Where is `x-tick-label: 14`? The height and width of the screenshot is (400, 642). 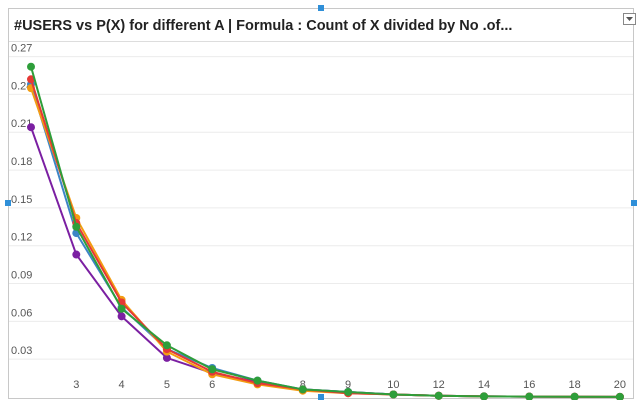 x-tick-label: 14 is located at coordinates (484, 385).